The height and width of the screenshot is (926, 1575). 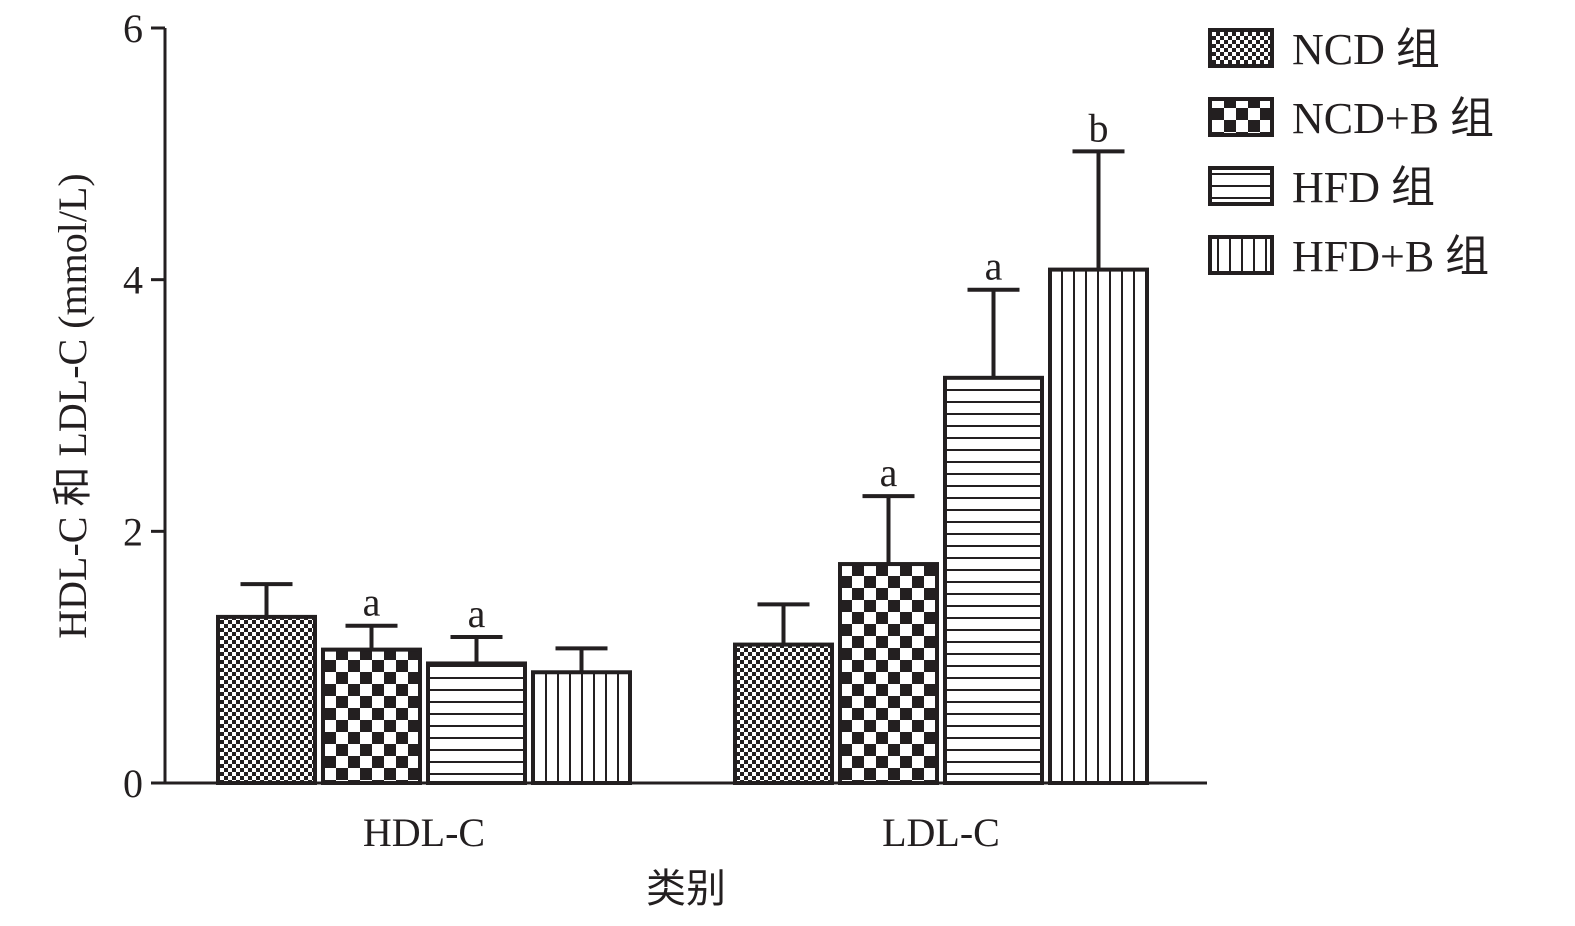 What do you see at coordinates (133, 531) in the screenshot?
I see `y-tick-label: 2` at bounding box center [133, 531].